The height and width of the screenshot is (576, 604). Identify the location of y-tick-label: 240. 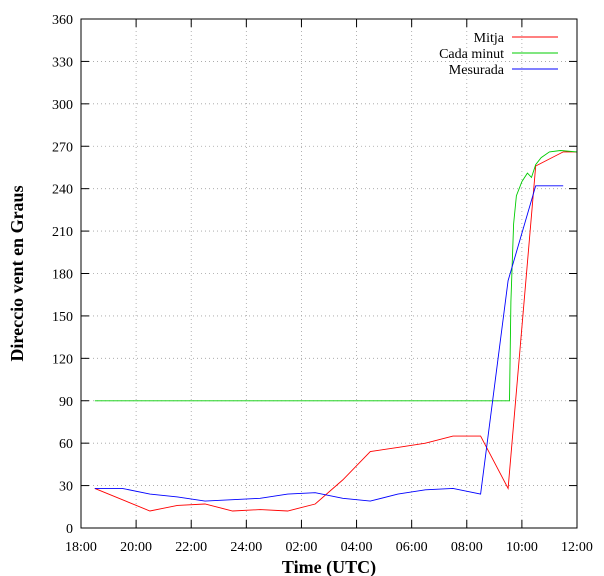
(62, 190).